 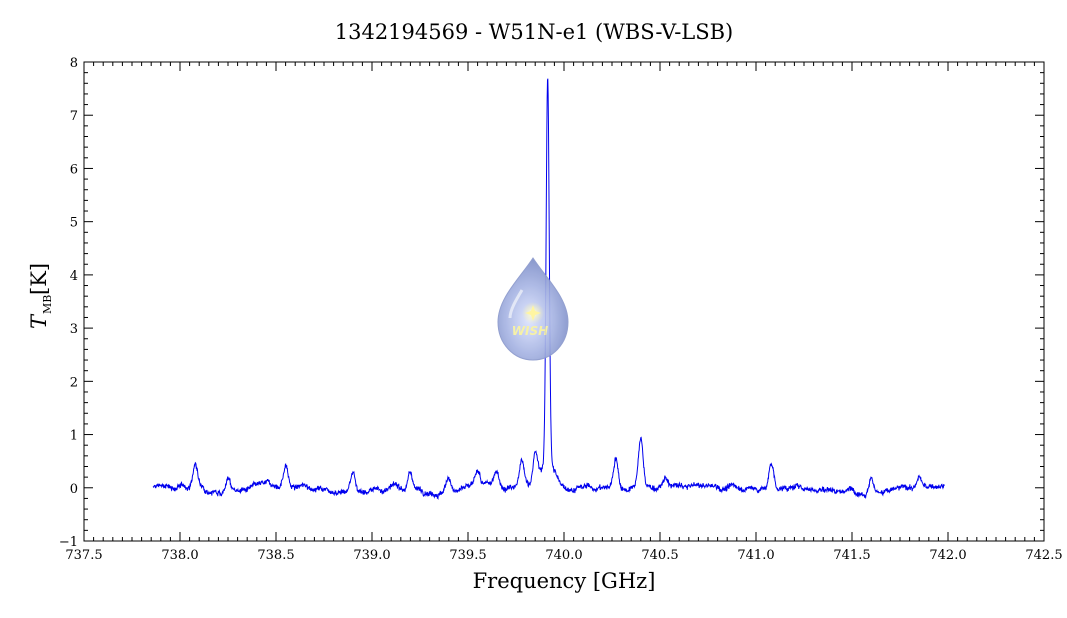 What do you see at coordinates (40, 296) in the screenshot?
I see `y-axis-label: T MB [K]` at bounding box center [40, 296].